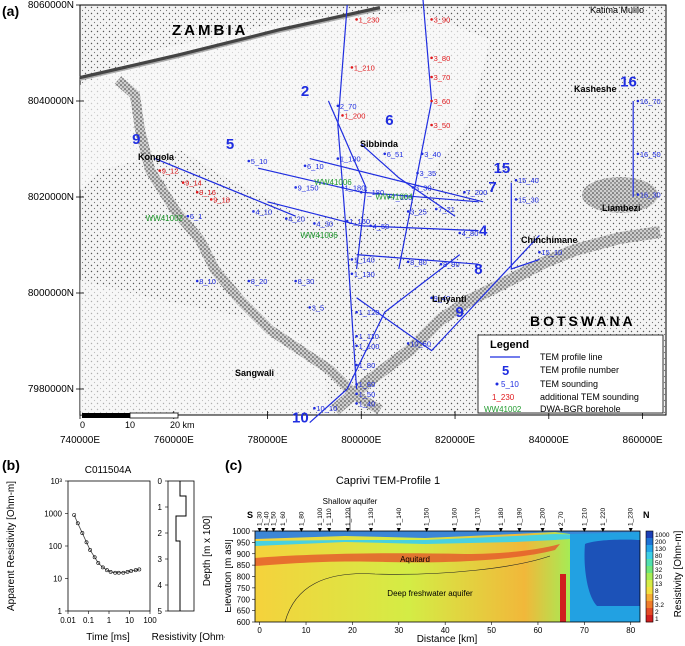 Image resolution: width=685 pixels, height=646 pixels. Describe the element at coordinates (263, 211) in the screenshot. I see `sounding-label: 4_10` at that location.